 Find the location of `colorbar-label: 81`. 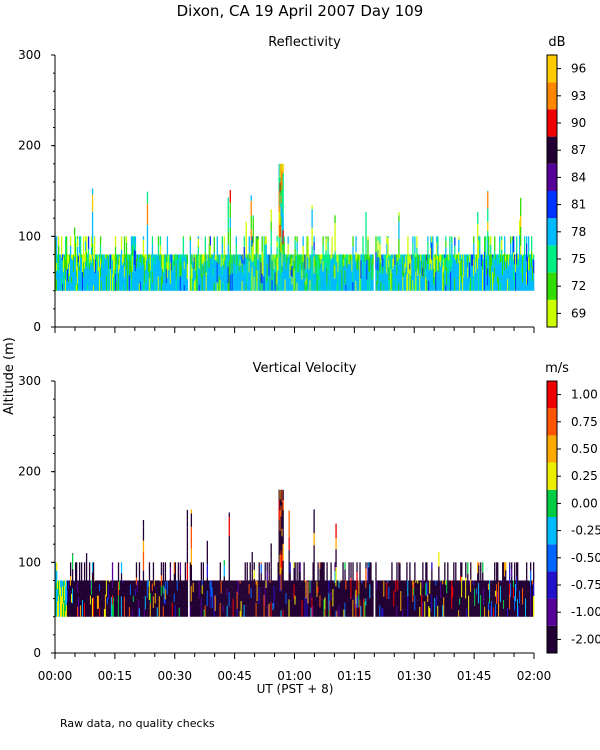

colorbar-label: 81 is located at coordinates (578, 205).